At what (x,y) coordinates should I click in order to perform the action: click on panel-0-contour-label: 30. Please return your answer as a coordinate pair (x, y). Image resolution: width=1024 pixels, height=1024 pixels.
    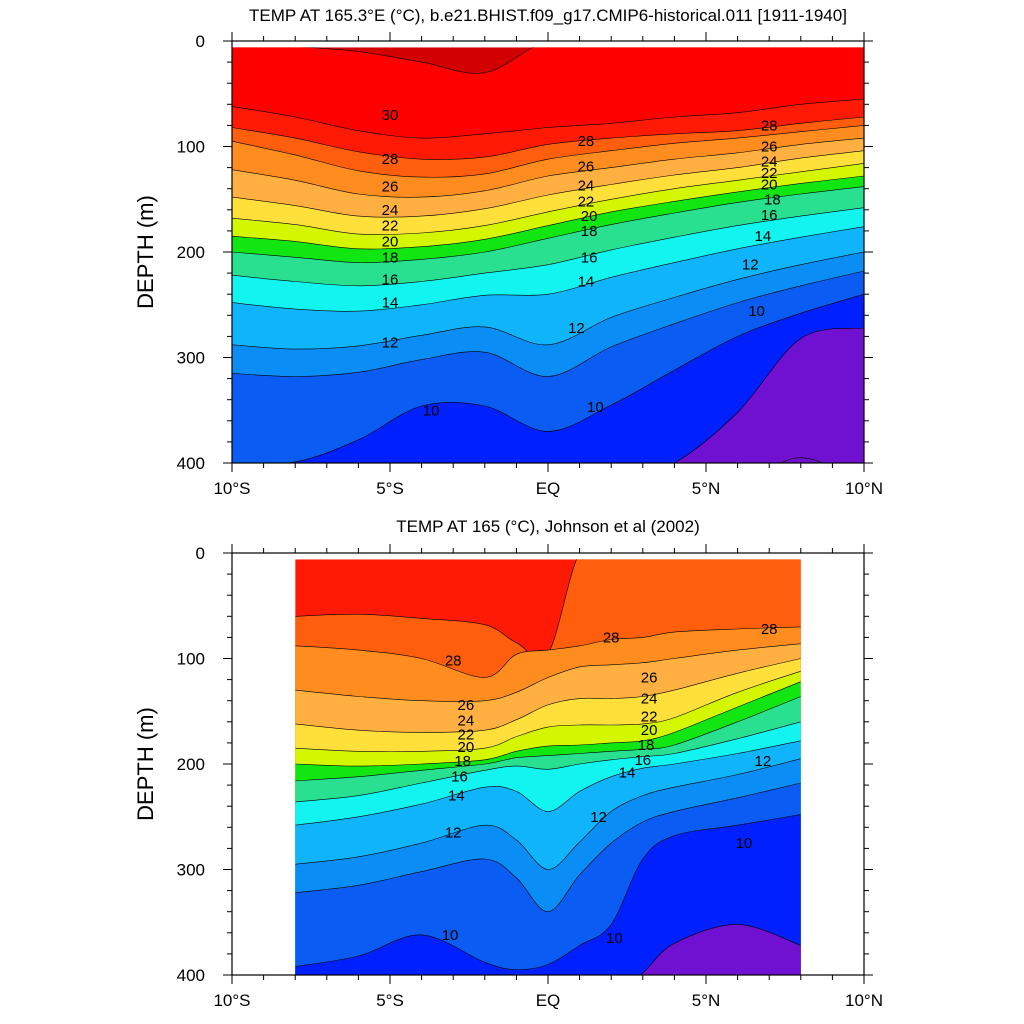
    Looking at the image, I should click on (390, 115).